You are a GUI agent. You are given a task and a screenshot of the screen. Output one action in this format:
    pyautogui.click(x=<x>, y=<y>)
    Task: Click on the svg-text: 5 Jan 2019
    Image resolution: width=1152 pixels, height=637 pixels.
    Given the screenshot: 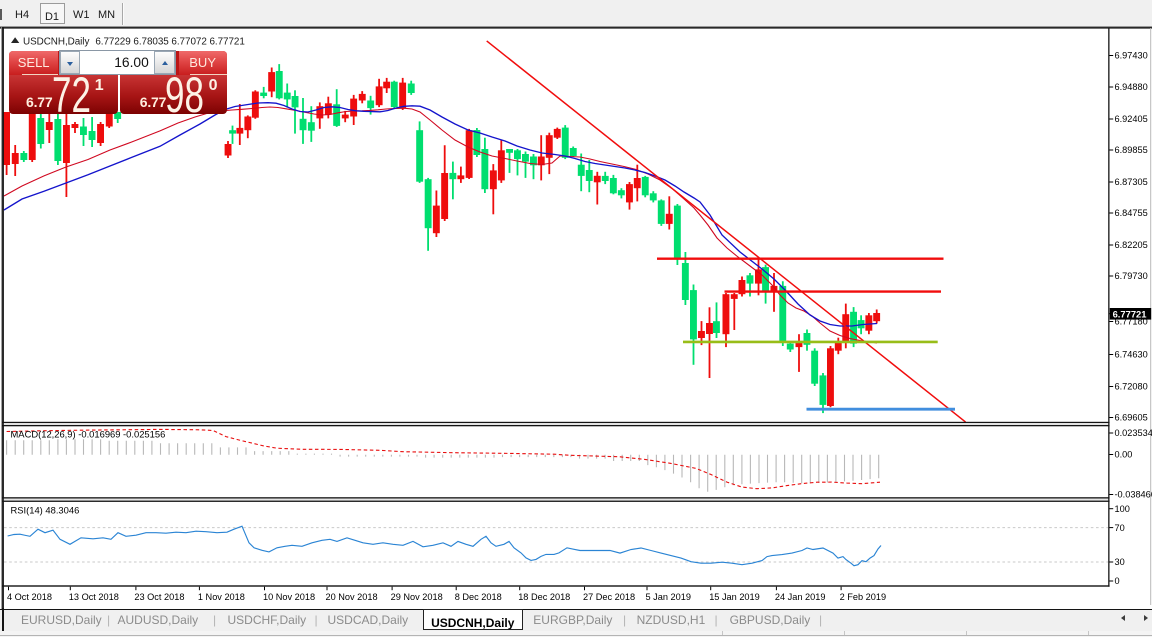 What is the action you would take?
    pyautogui.click(x=668, y=597)
    